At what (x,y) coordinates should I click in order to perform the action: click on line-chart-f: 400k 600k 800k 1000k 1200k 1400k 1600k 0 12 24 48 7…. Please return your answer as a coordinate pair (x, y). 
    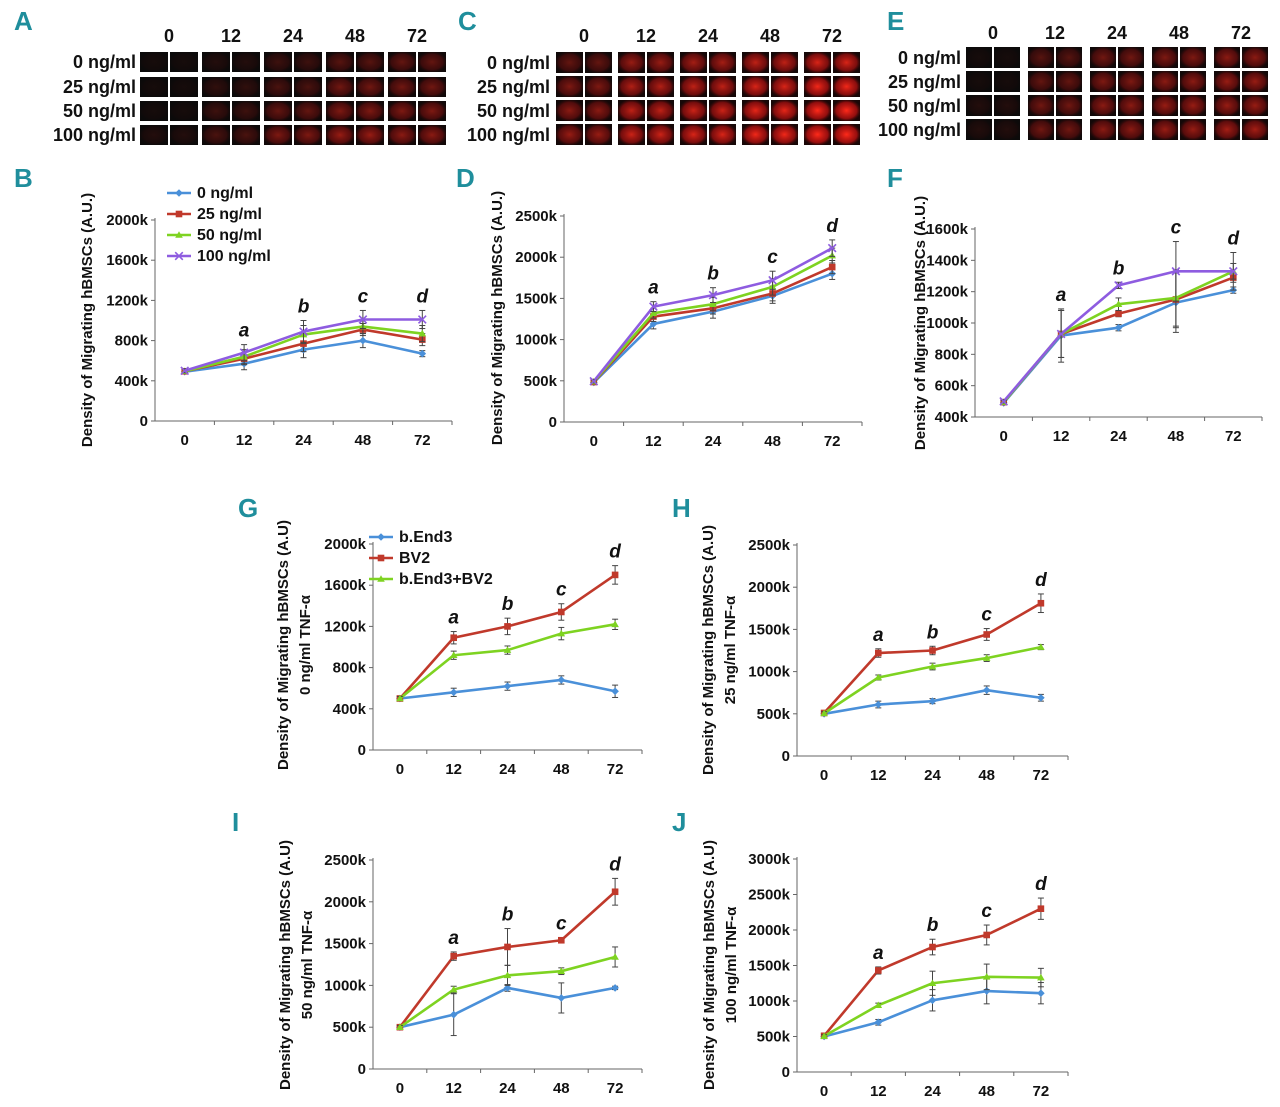
    Looking at the image, I should click on (1087, 323).